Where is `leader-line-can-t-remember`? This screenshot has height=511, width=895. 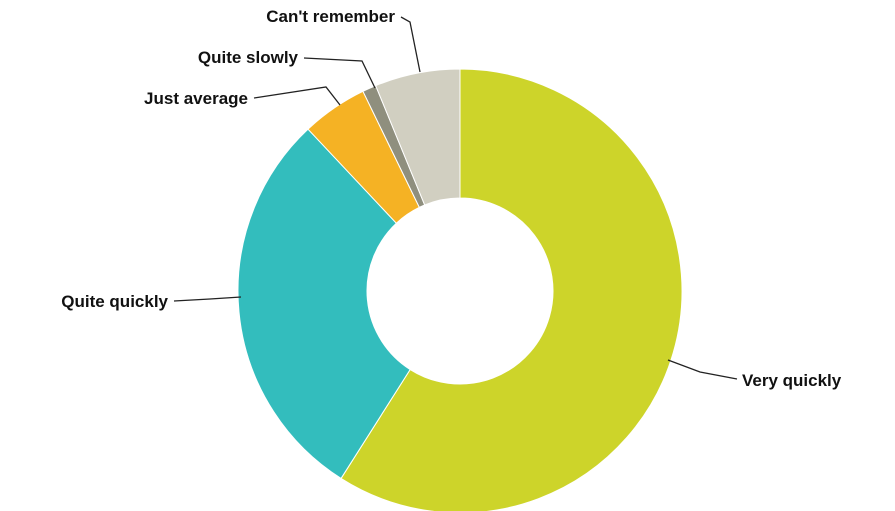 leader-line-can-t-remember is located at coordinates (410, 44).